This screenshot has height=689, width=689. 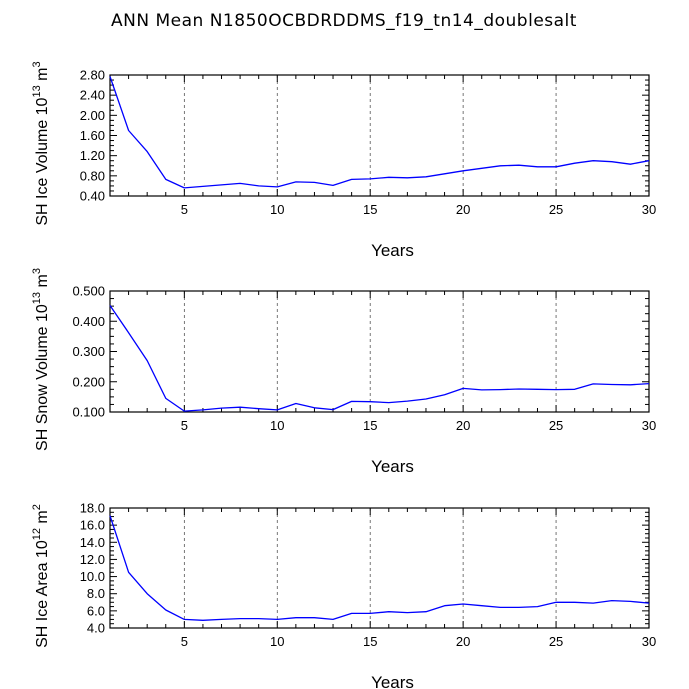 I want to click on x-tick-label: 20, so click(x=463, y=425).